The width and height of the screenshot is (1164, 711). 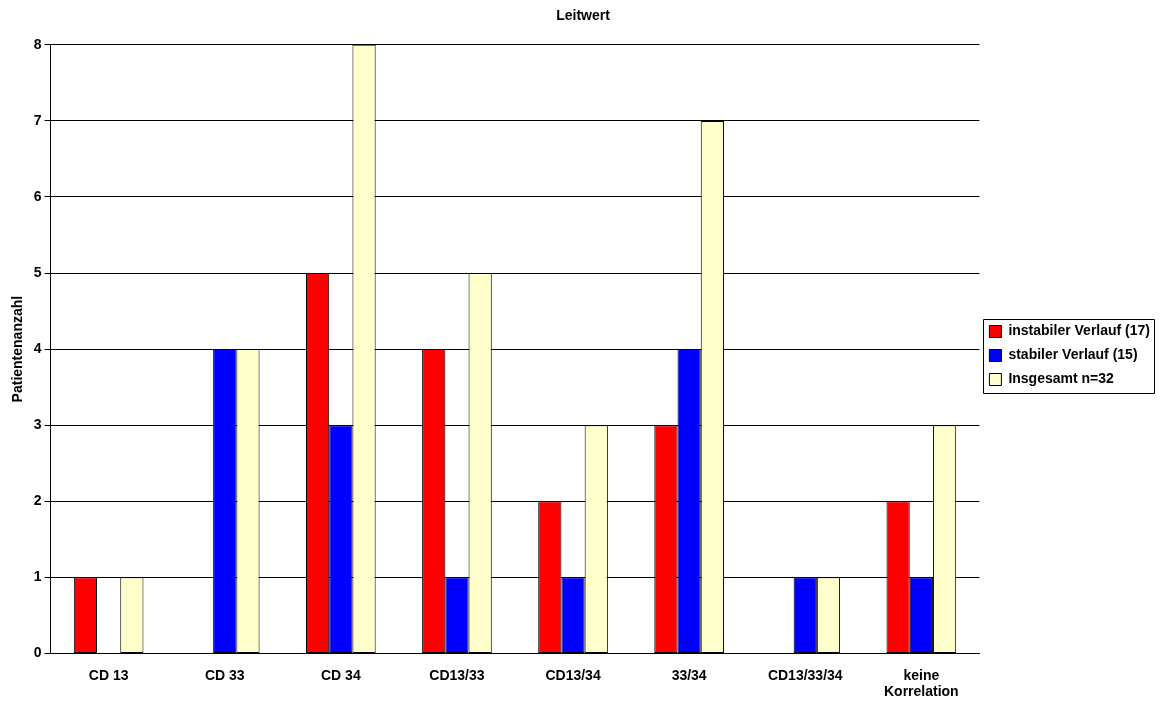 I want to click on legend-label: Insgesamt n=32, so click(x=1061, y=378).